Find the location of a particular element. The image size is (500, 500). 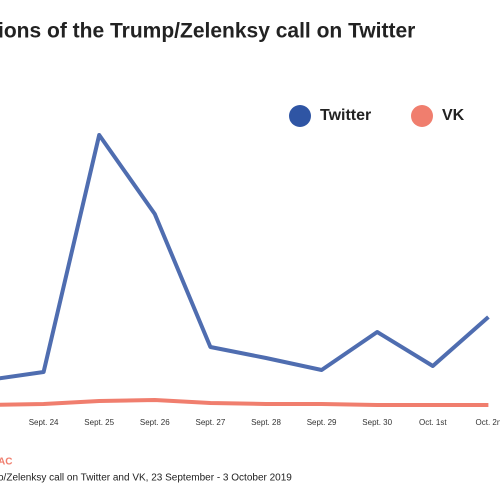

x-tick-label: Sept. 29 is located at coordinates (322, 422).